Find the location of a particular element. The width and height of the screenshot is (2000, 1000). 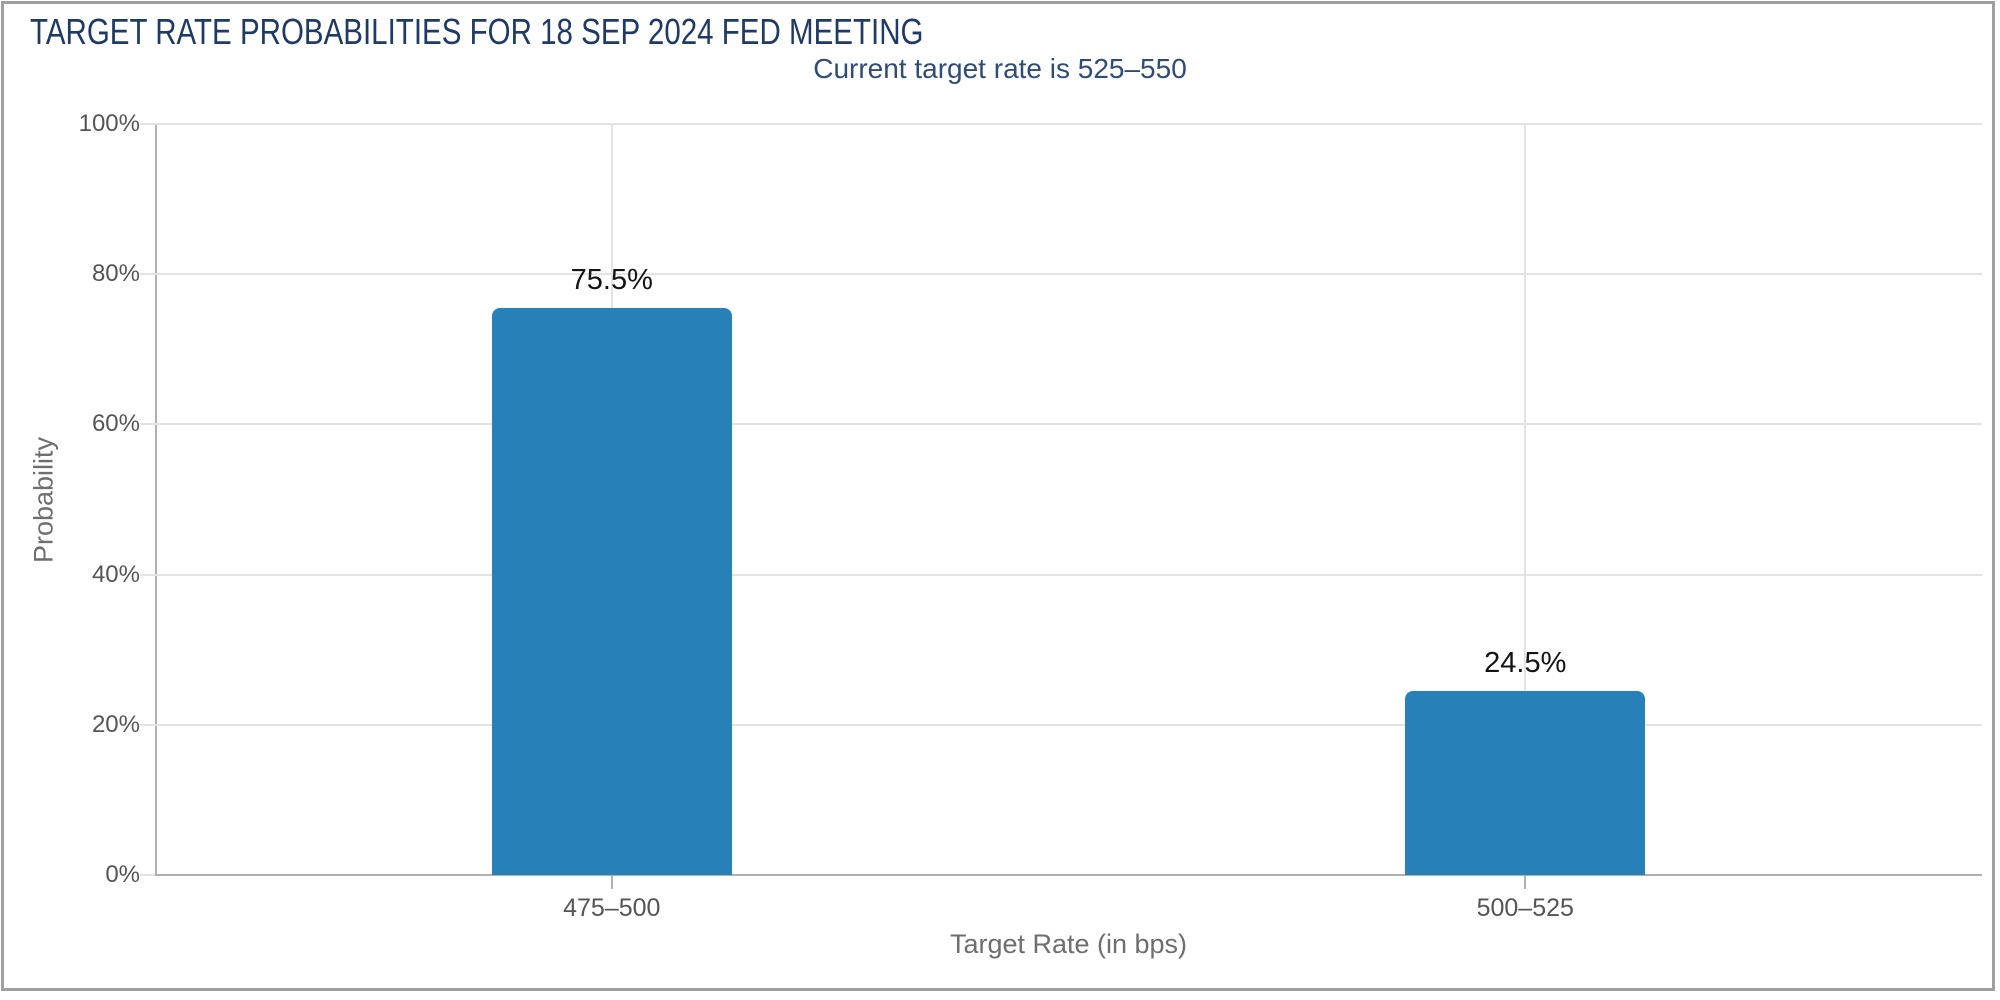

y-tick-label-60: 60% is located at coordinates (115, 424).